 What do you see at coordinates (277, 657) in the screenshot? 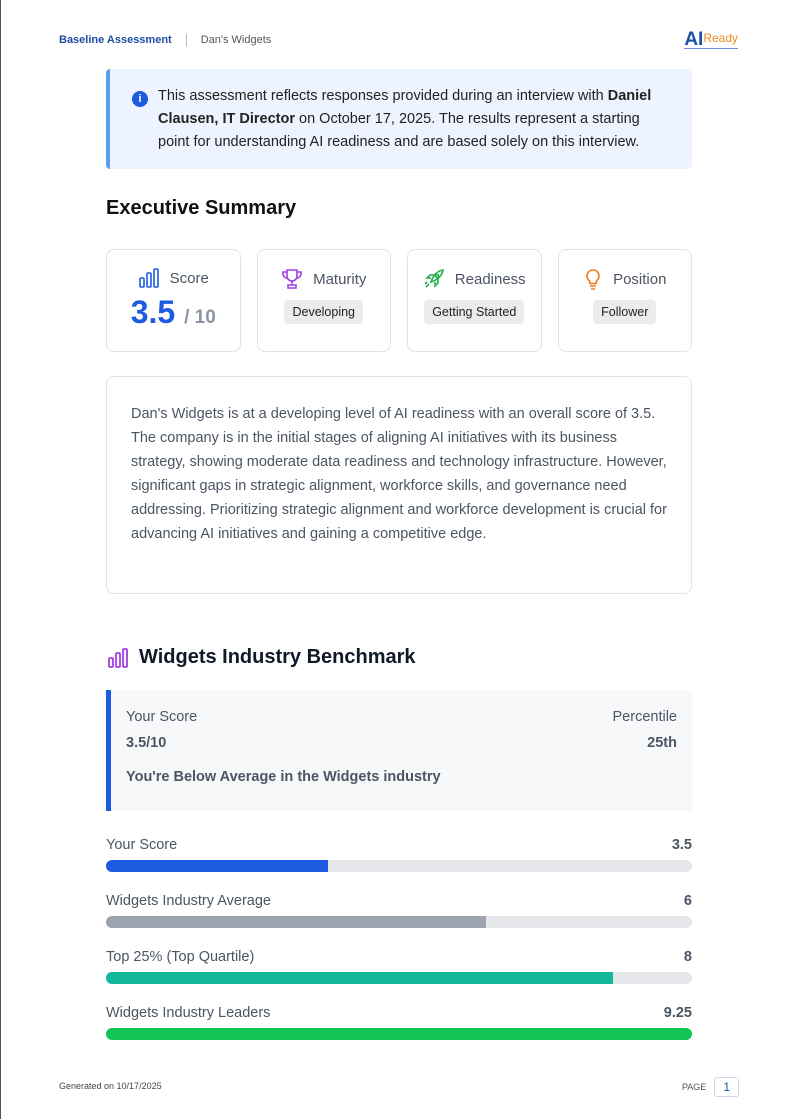
I see `section-title-benchmark: Widgets Industry Benchmark` at bounding box center [277, 657].